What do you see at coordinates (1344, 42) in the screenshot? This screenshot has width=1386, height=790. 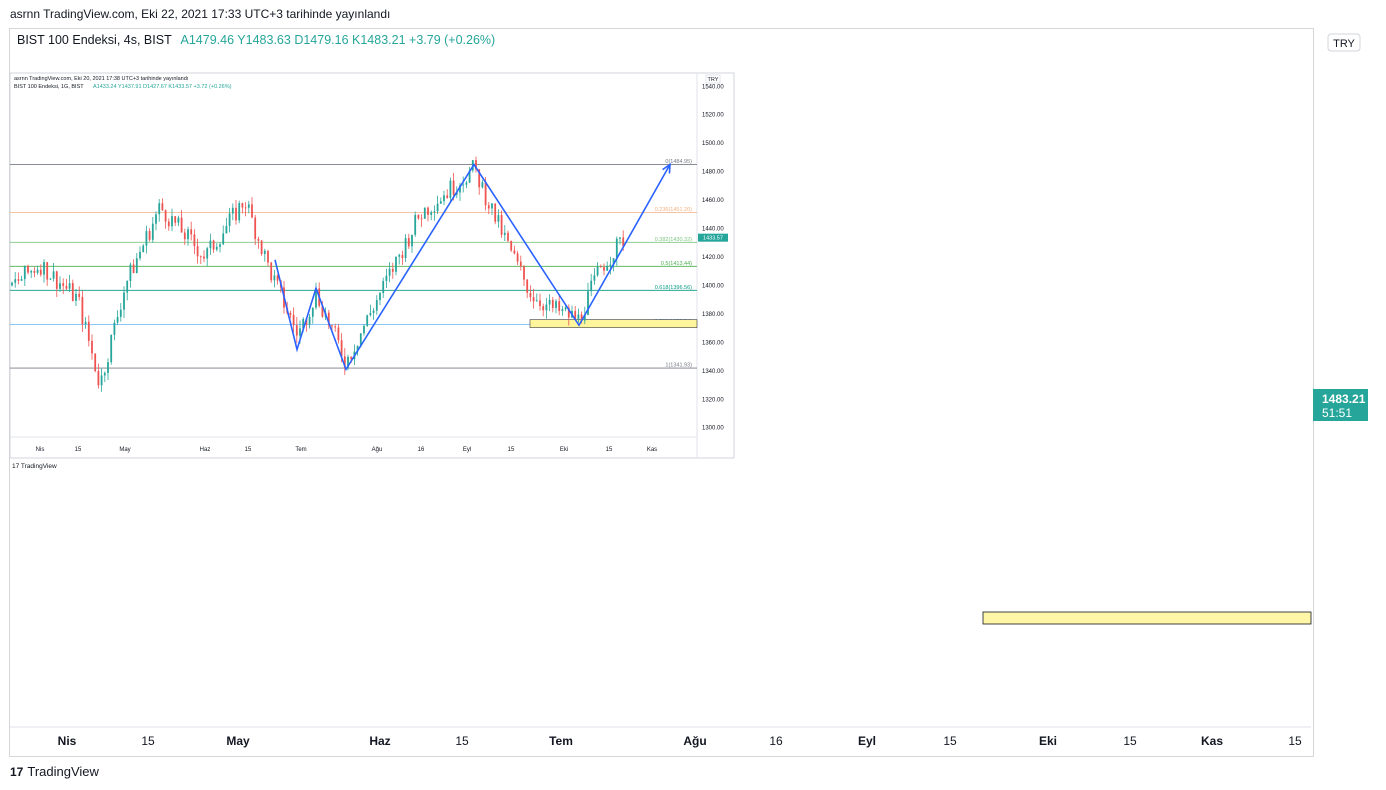 I see `currency-button: TRY` at bounding box center [1344, 42].